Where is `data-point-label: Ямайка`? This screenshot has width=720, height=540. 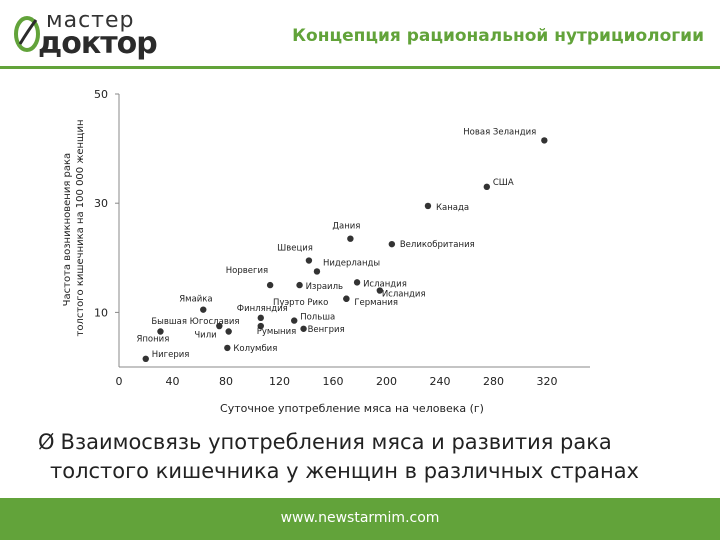 data-point-label: Ямайка is located at coordinates (195, 300).